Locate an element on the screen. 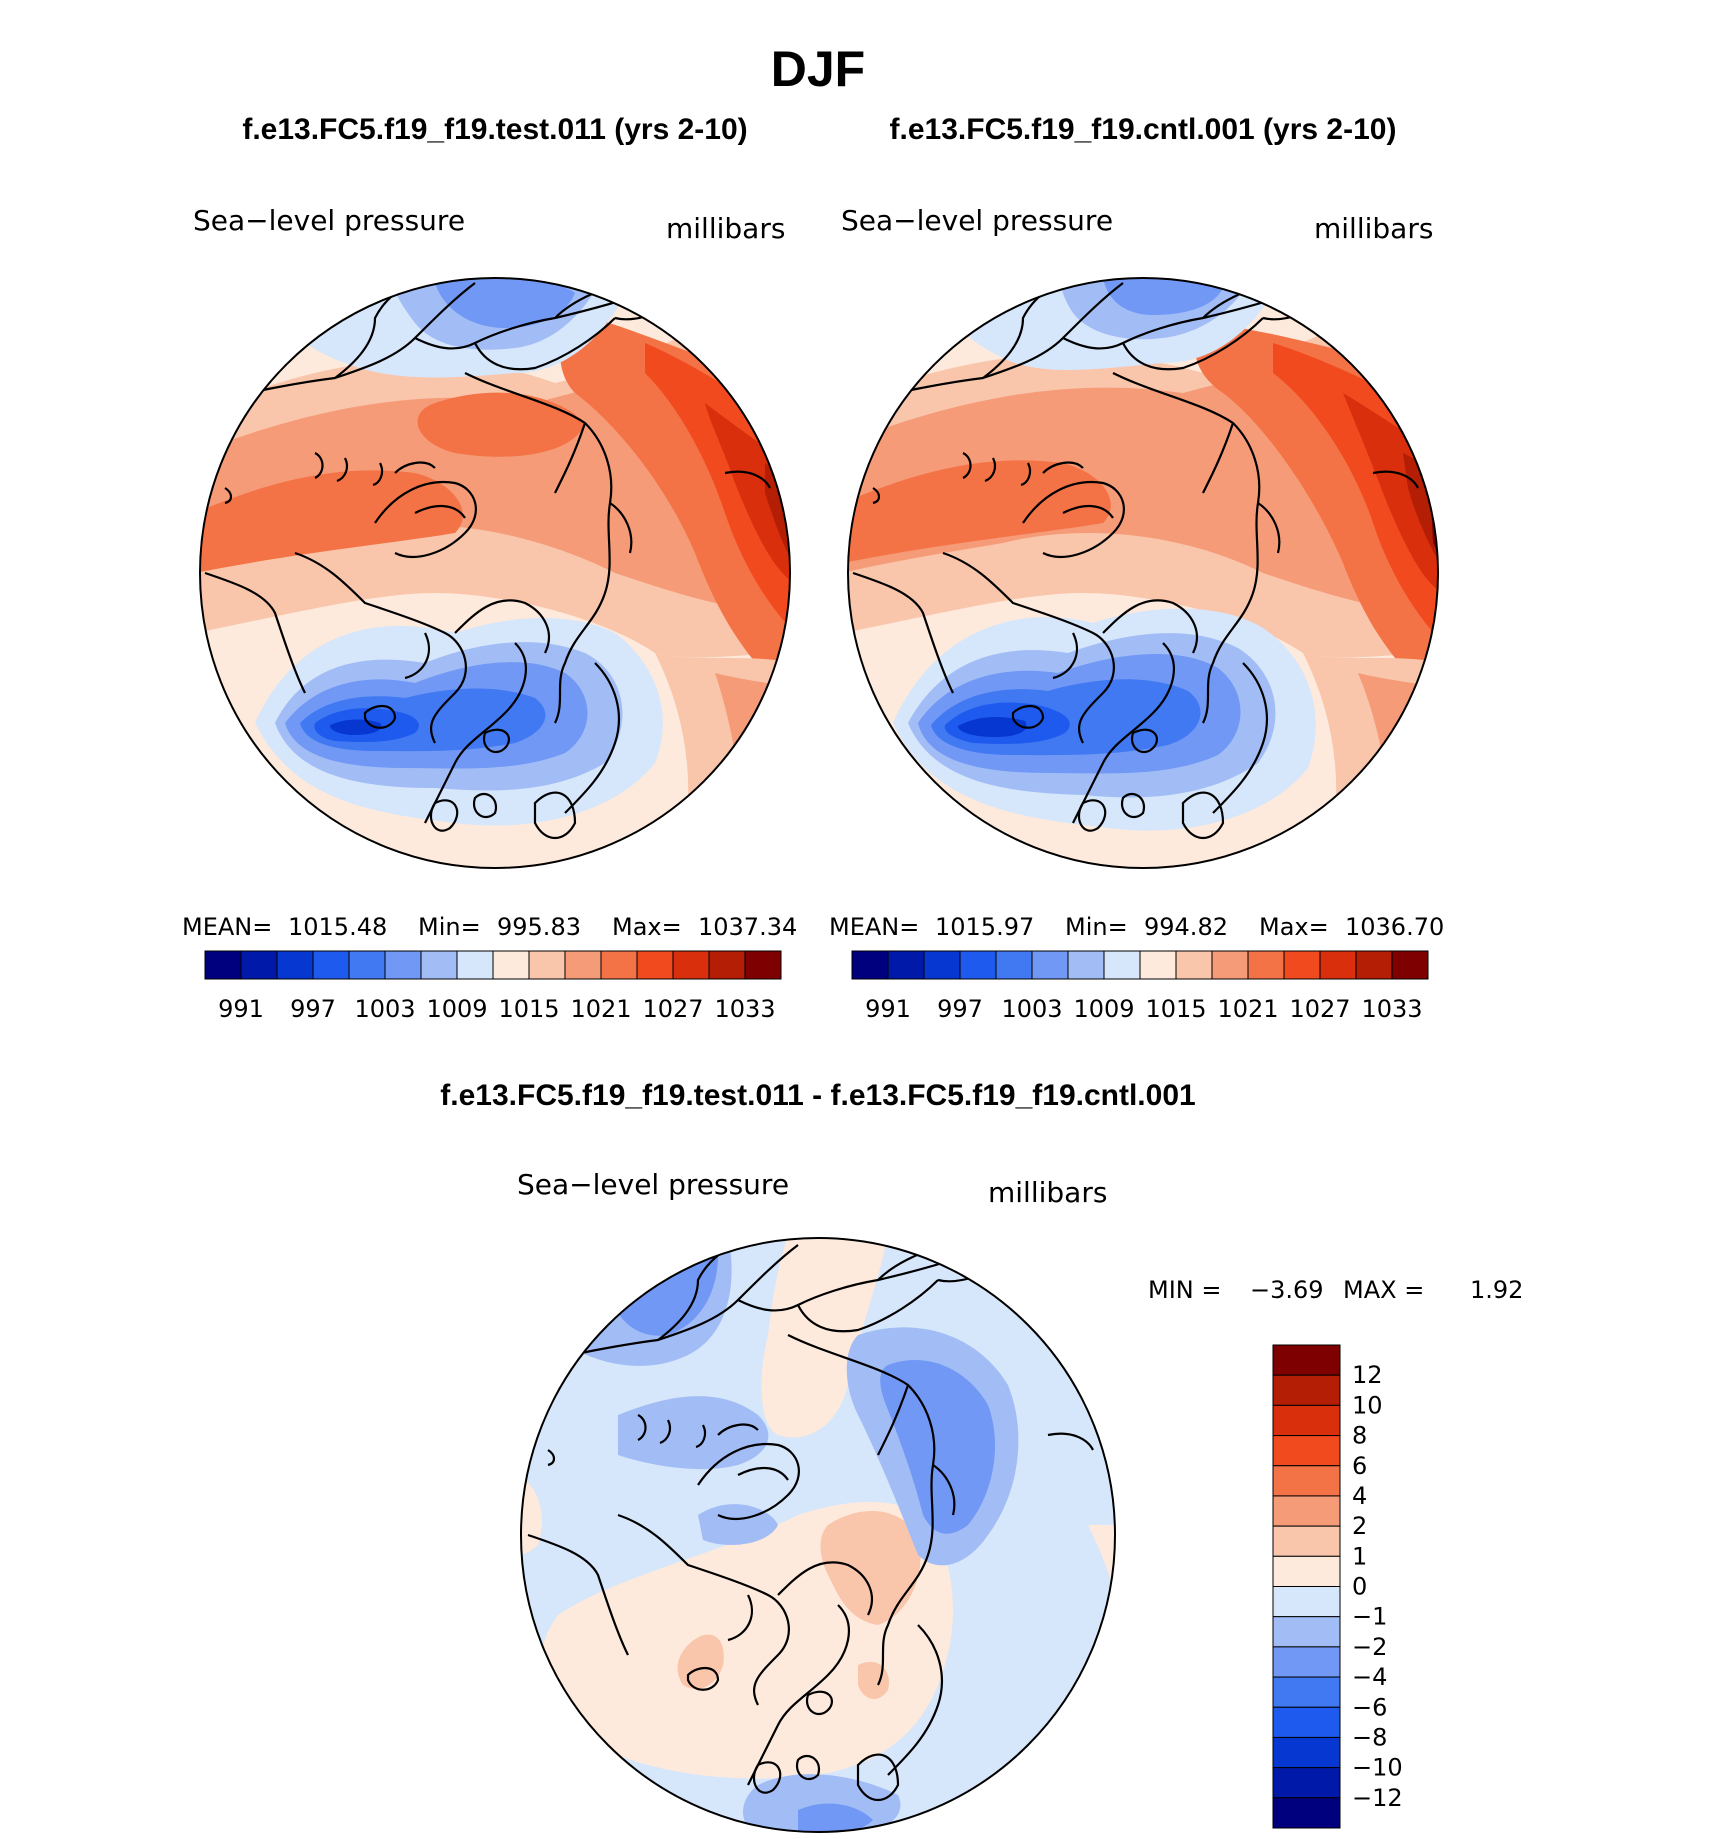 The height and width of the screenshot is (1839, 1710). colorbar-cntl-tick-label: 1033 is located at coordinates (1391, 1009).